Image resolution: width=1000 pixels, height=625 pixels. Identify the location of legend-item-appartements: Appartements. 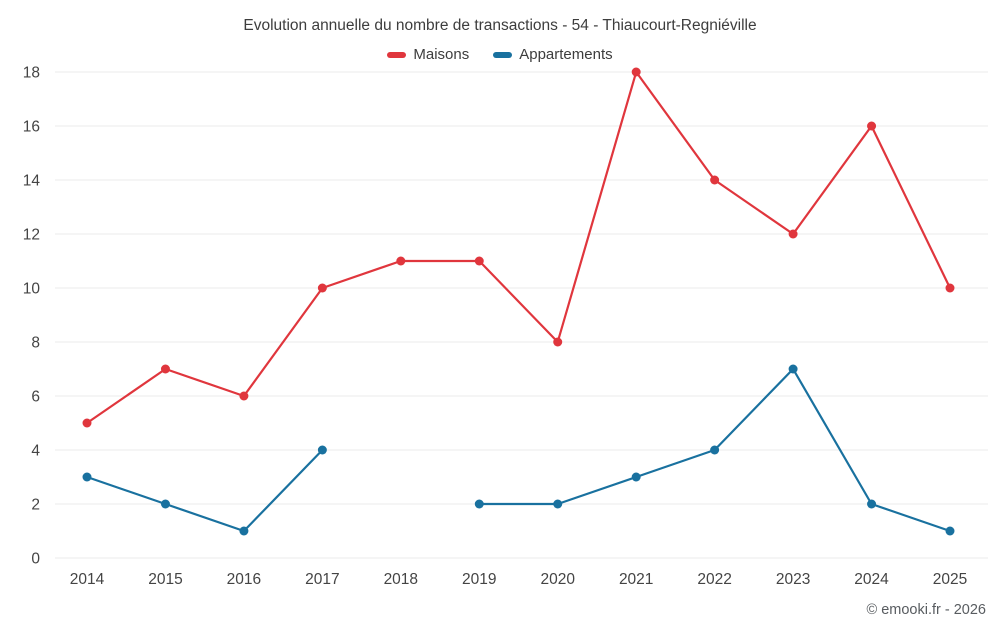
(553, 54).